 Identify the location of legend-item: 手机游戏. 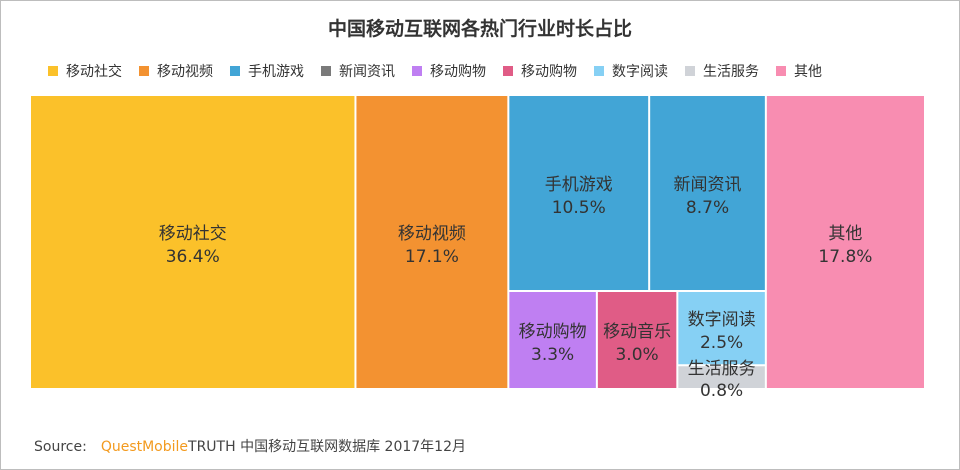
(267, 71).